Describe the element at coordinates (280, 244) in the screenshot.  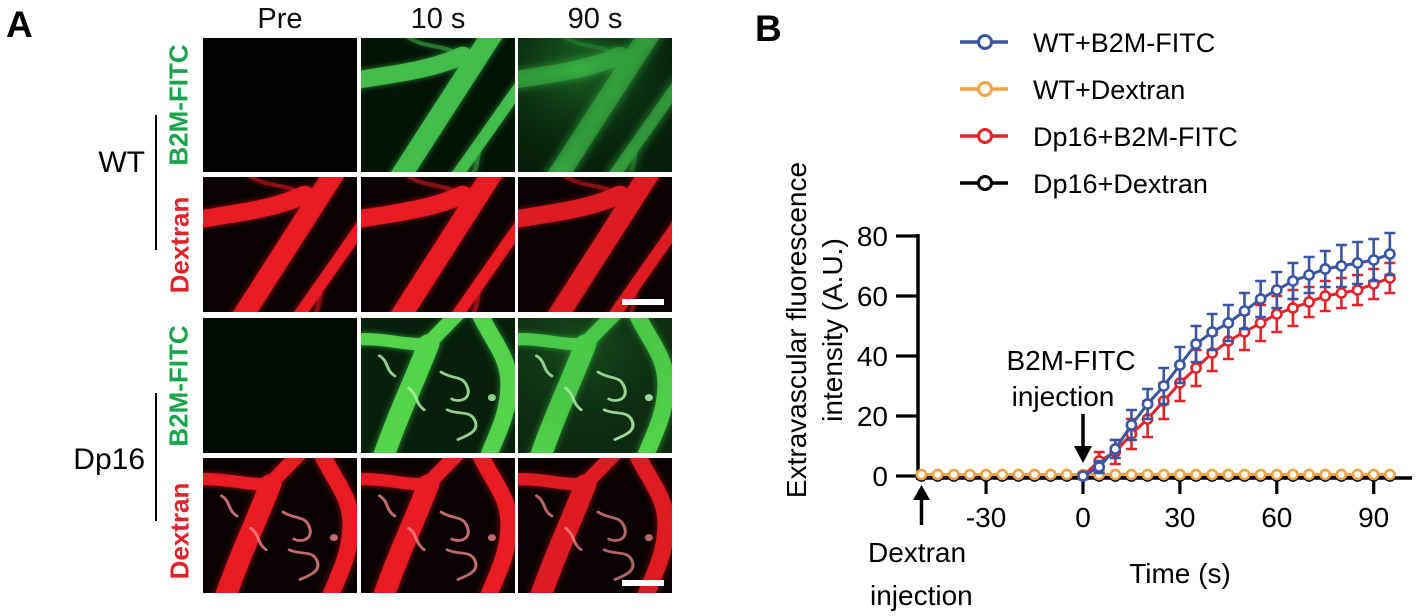
I see `micrograph-wt-dextran-pre` at that location.